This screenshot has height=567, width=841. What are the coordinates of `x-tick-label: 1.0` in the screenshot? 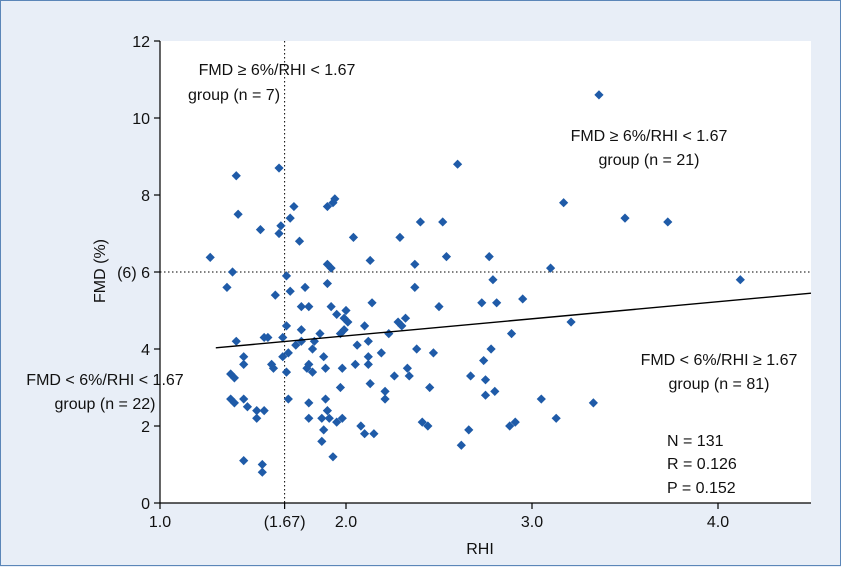 It's located at (160, 522).